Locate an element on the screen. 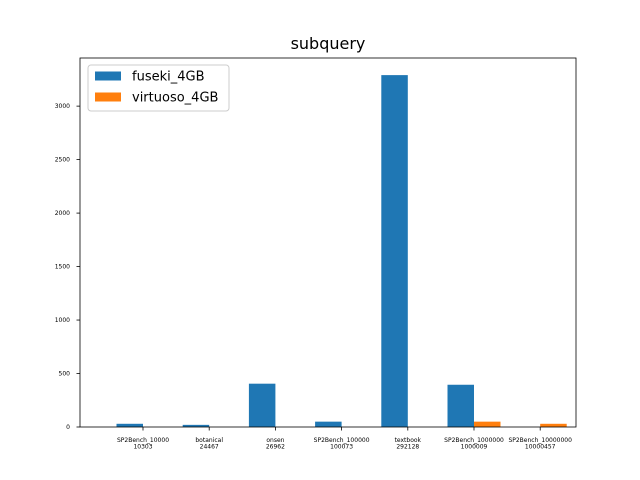 This screenshot has height=480, width=640. x-tick-label: SP2Bench_10000000 10000457 is located at coordinates (540, 444).